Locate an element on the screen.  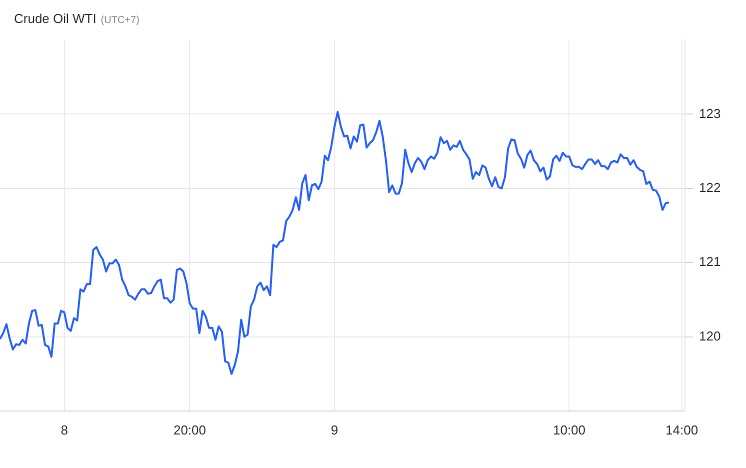
x-tick-label: 10:00 is located at coordinates (569, 430).